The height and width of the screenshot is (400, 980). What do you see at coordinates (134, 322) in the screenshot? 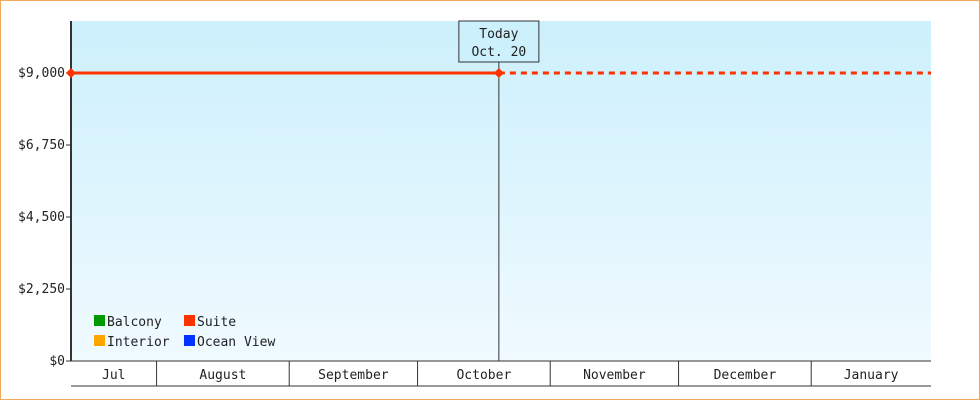
I see `legend-label: Balcony` at bounding box center [134, 322].